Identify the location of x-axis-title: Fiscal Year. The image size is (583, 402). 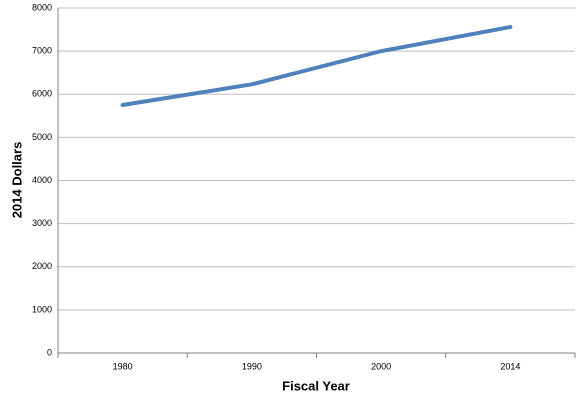
(316, 385).